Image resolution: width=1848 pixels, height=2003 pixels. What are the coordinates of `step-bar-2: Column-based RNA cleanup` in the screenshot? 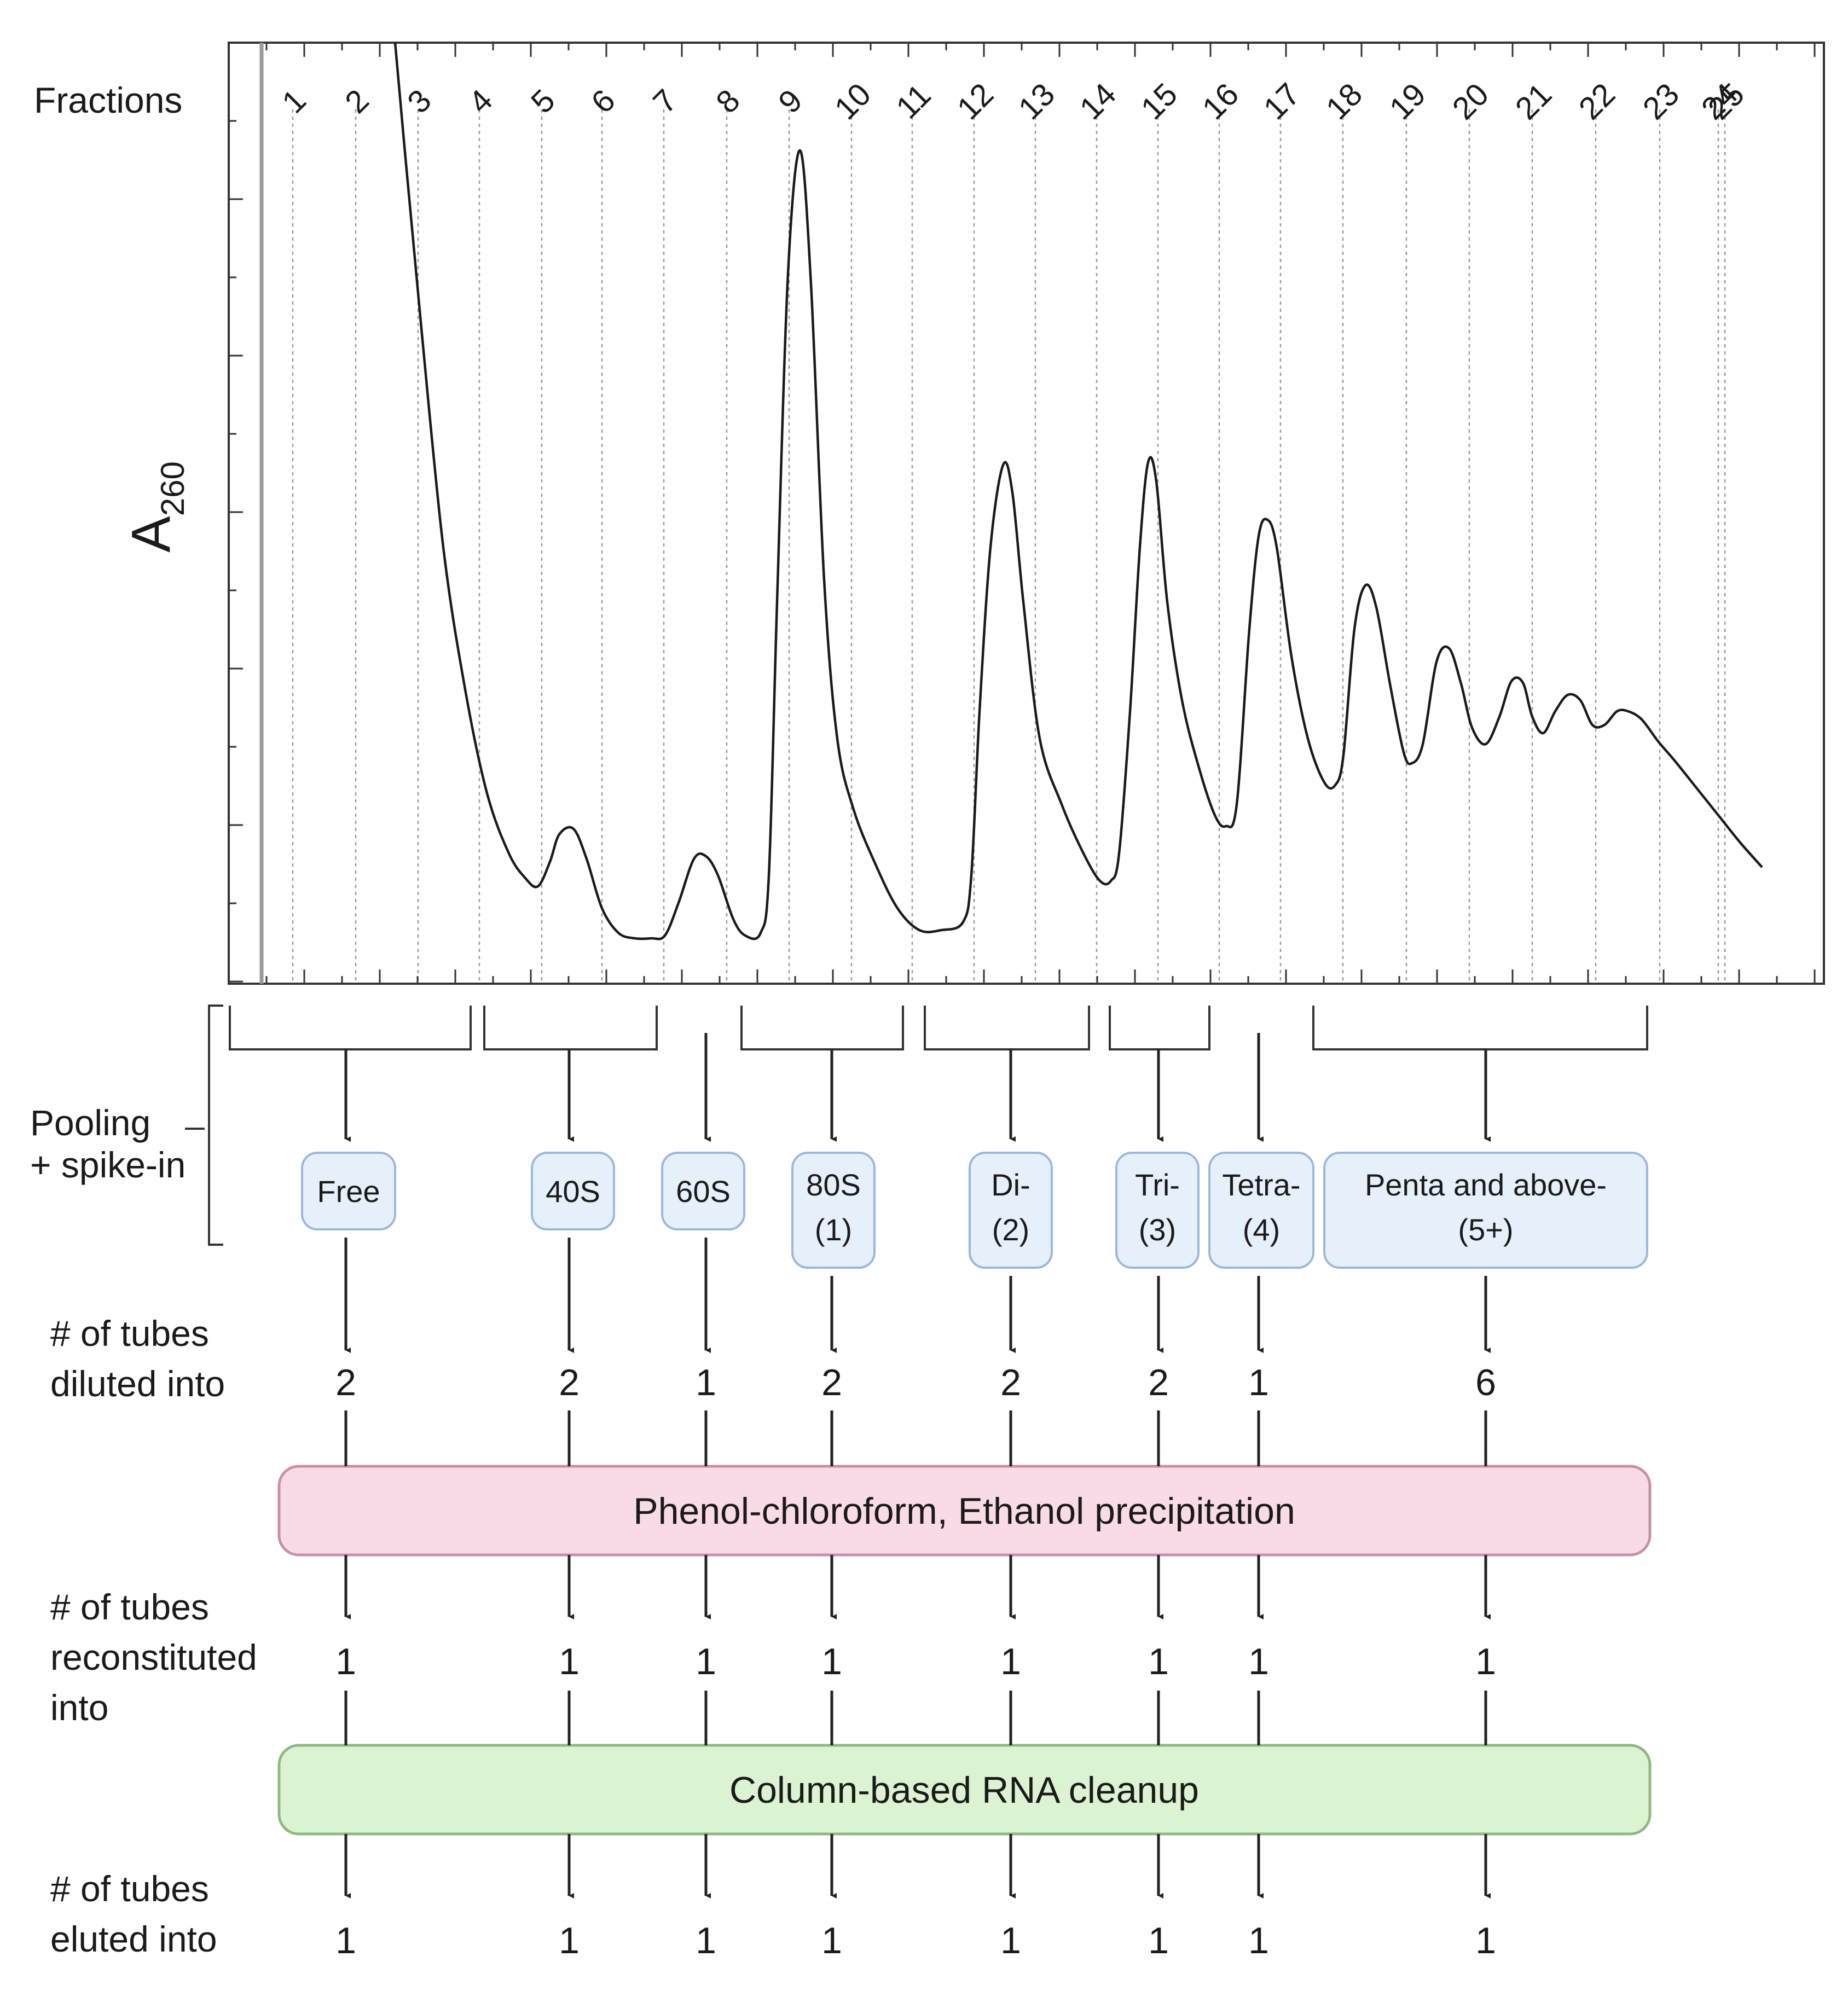 It's located at (964, 1790).